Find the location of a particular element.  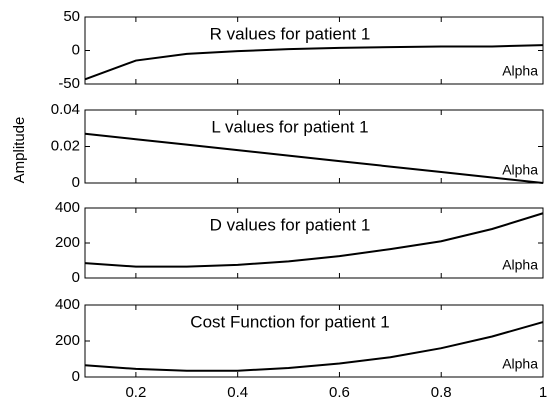

y-axis-label: Amplitude is located at coordinates (19, 150).